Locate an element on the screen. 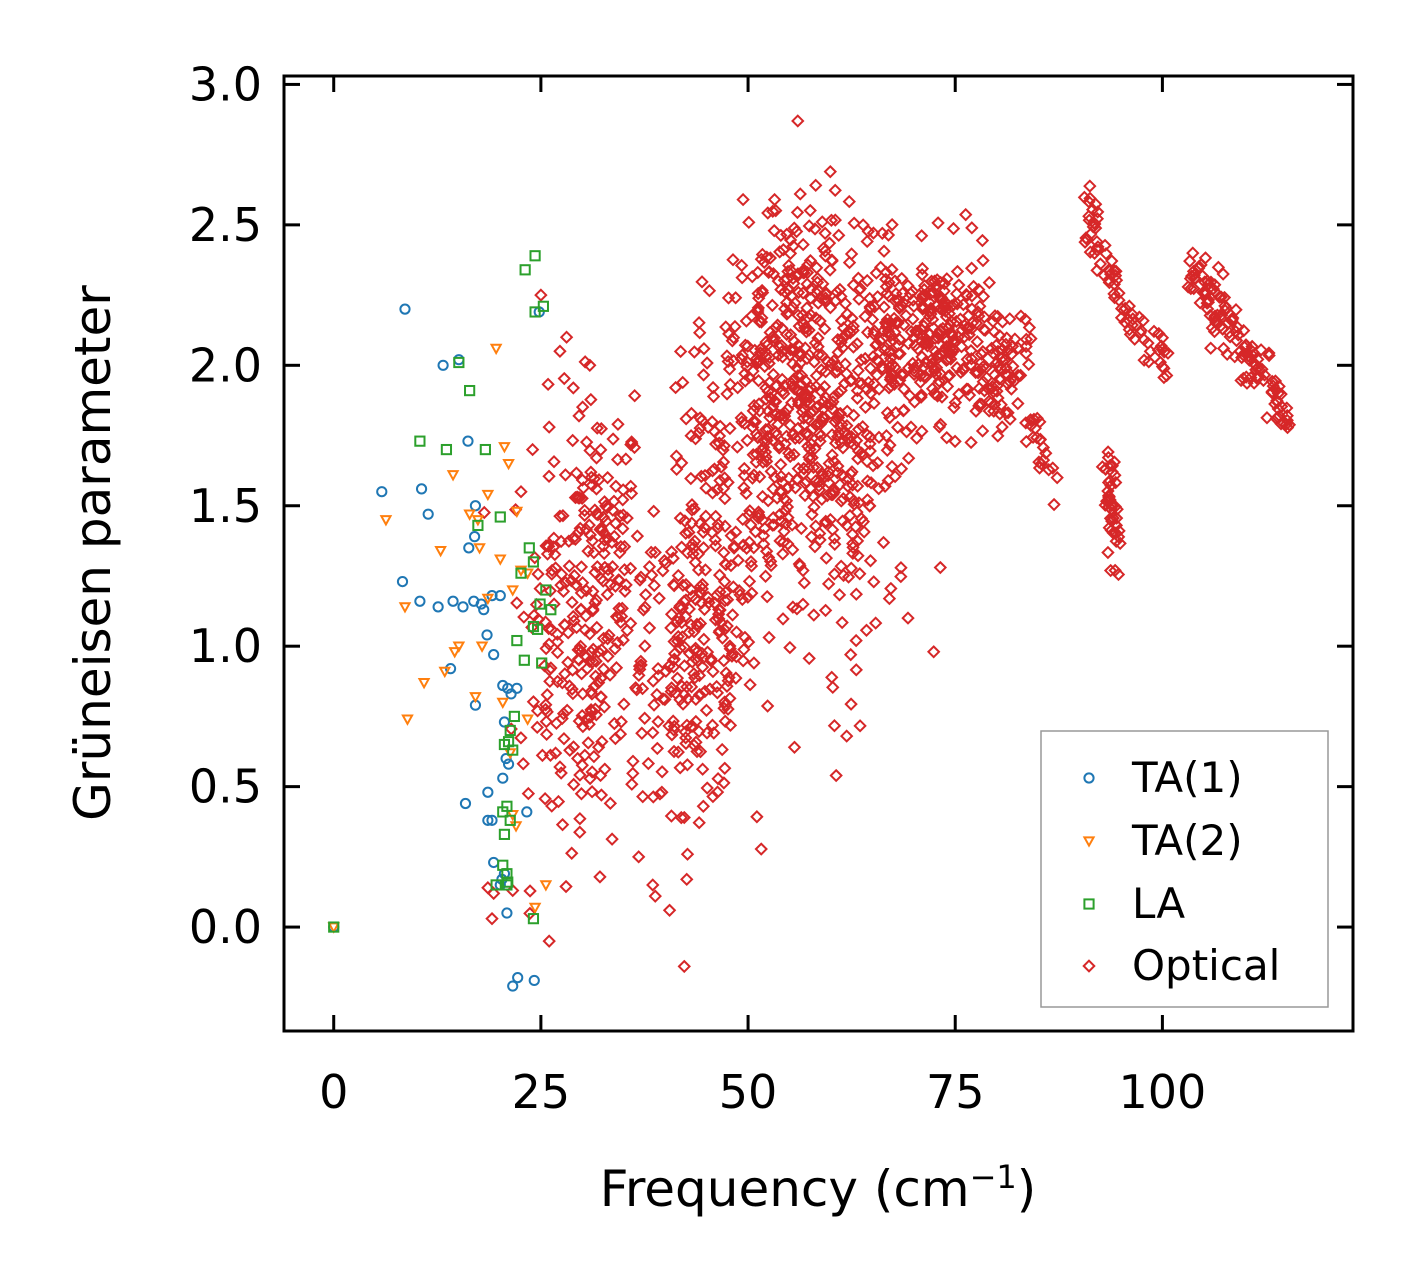 The image size is (1413, 1281). point-ta-2- is located at coordinates (469, 515).